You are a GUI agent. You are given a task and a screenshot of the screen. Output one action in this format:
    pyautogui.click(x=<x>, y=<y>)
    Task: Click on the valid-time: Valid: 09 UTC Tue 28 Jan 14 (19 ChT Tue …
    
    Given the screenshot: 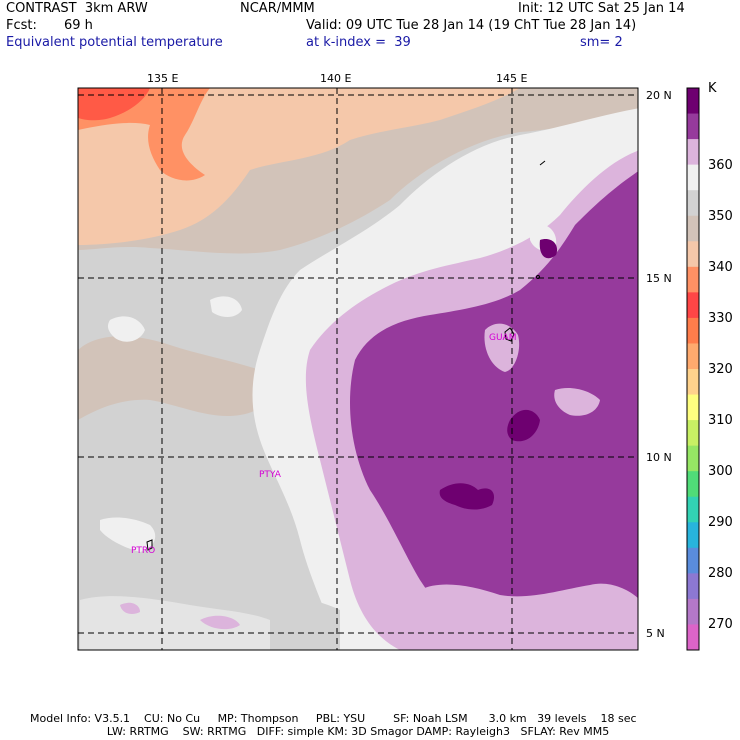 What is the action you would take?
    pyautogui.click(x=471, y=25)
    